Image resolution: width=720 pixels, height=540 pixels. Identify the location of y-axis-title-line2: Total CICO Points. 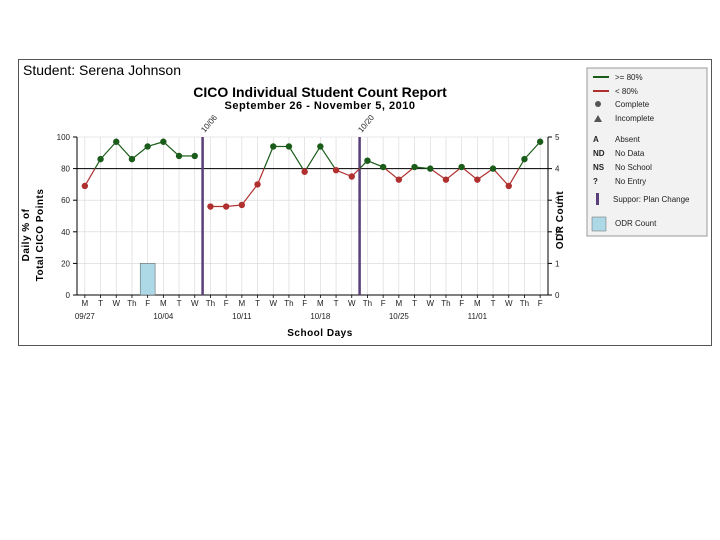
(40, 235).